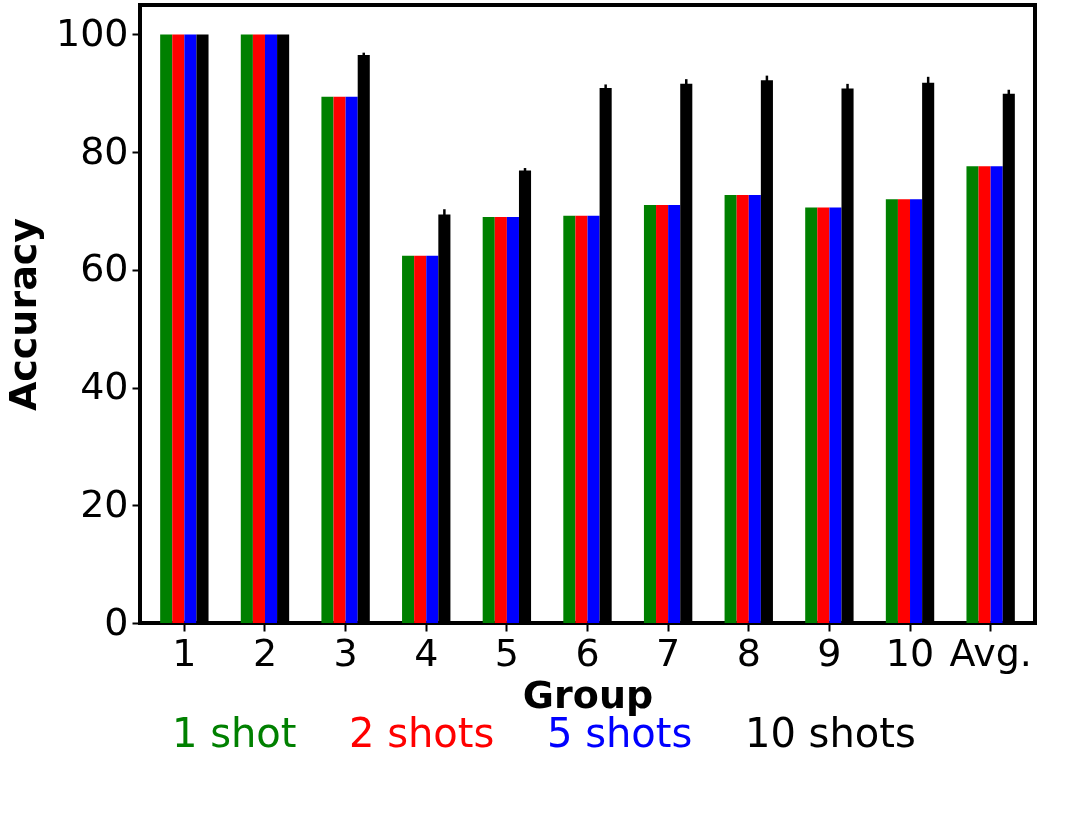 The height and width of the screenshot is (830, 1066). What do you see at coordinates (345, 652) in the screenshot?
I see `x-tick-label: 3` at bounding box center [345, 652].